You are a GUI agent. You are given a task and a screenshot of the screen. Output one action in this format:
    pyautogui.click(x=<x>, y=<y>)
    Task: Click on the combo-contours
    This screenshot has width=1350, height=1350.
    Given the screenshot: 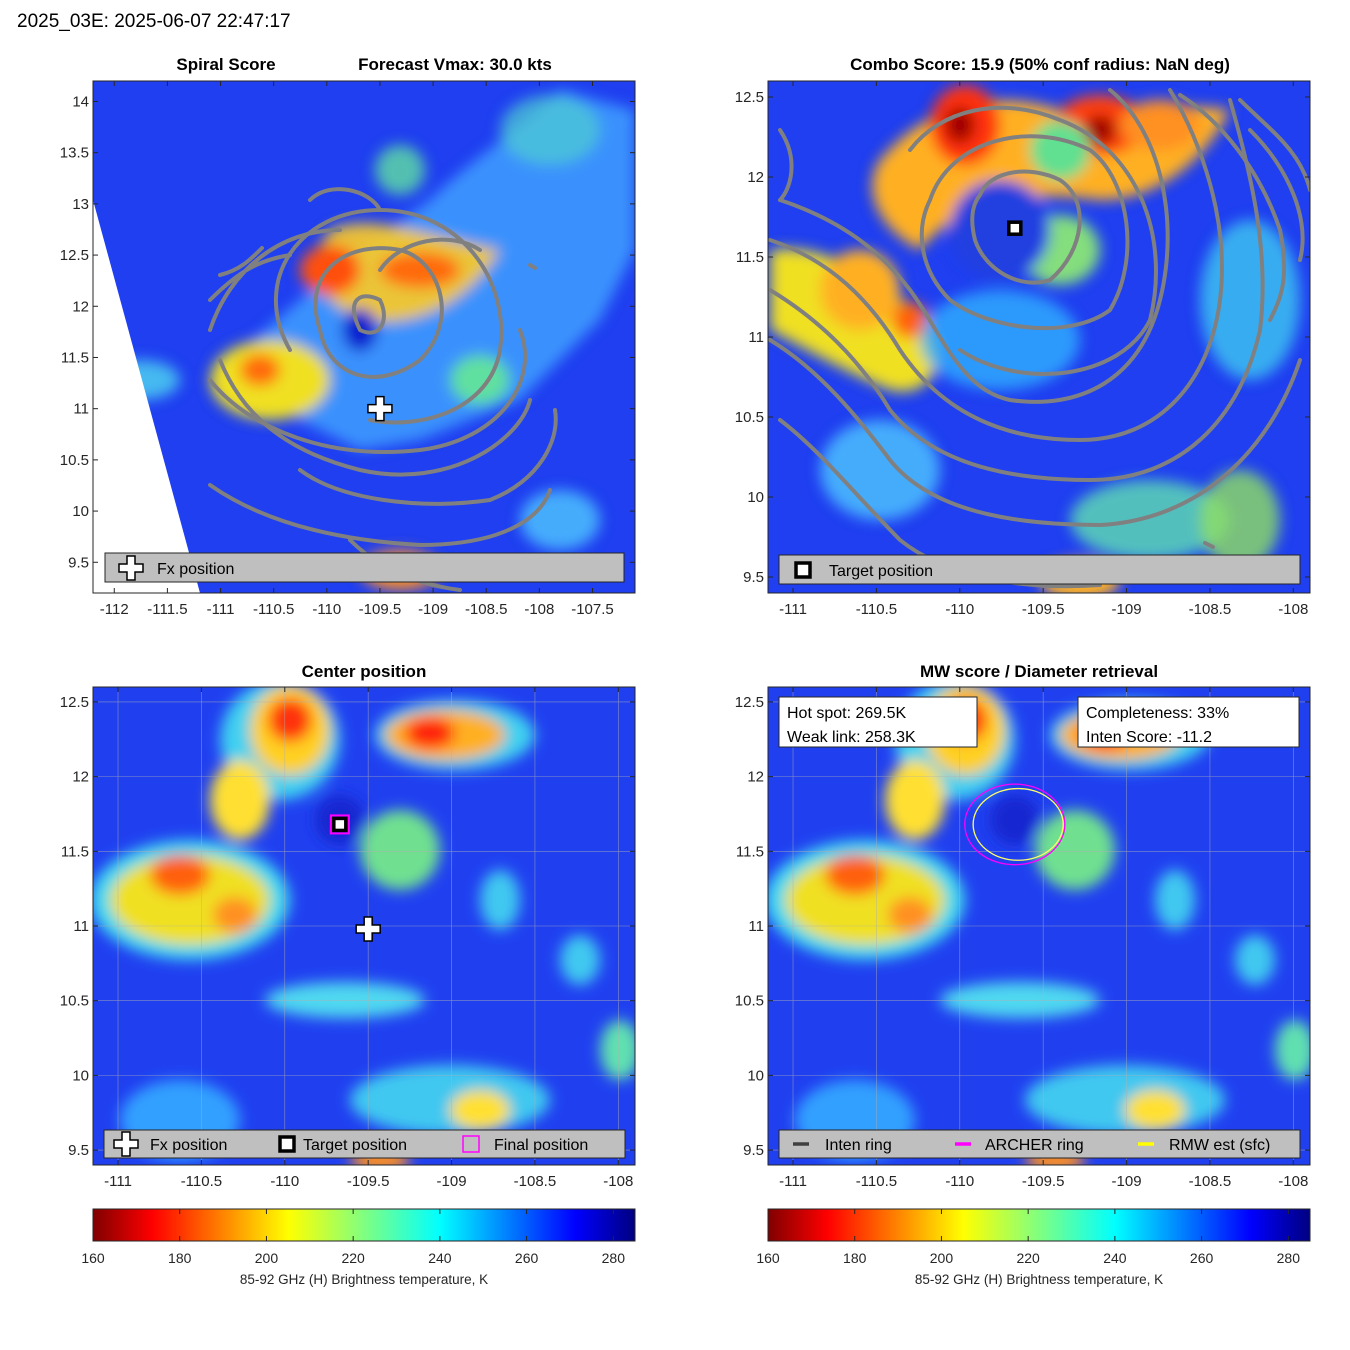 What is the action you would take?
    pyautogui.click(x=1039, y=338)
    